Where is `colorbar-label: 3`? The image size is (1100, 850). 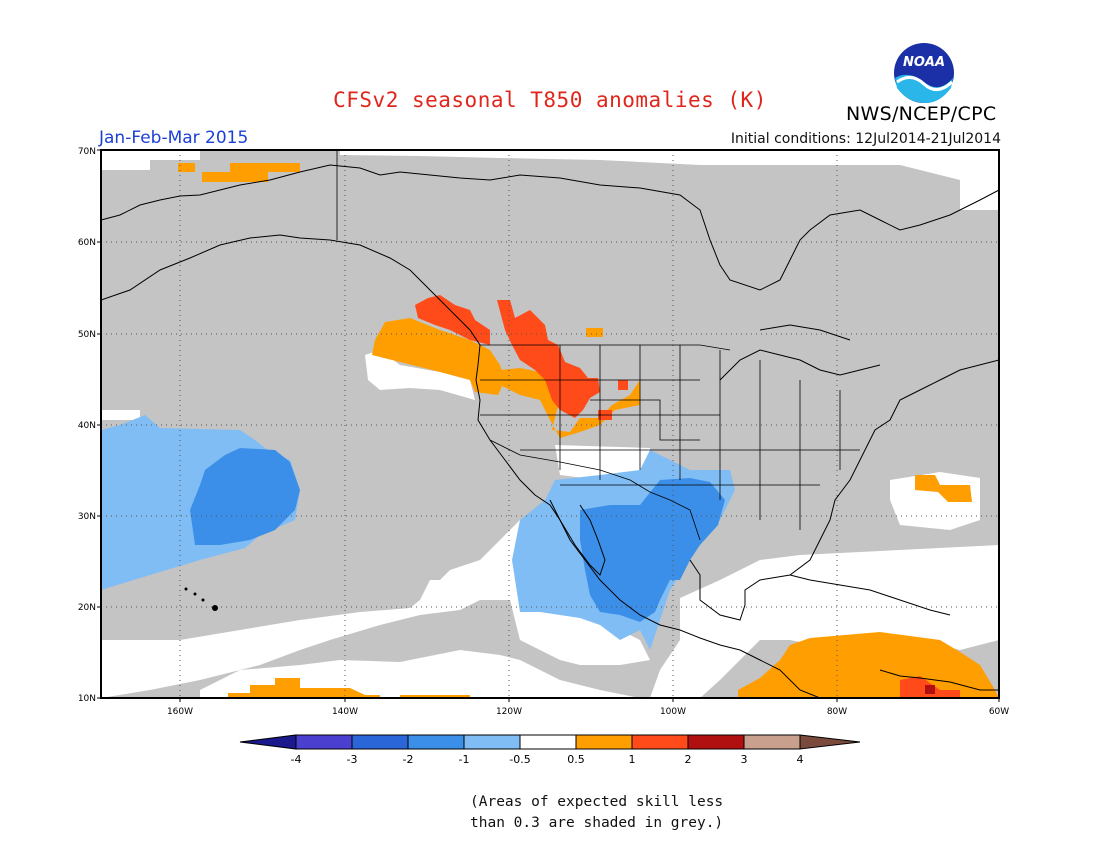 colorbar-label: 3 is located at coordinates (744, 759).